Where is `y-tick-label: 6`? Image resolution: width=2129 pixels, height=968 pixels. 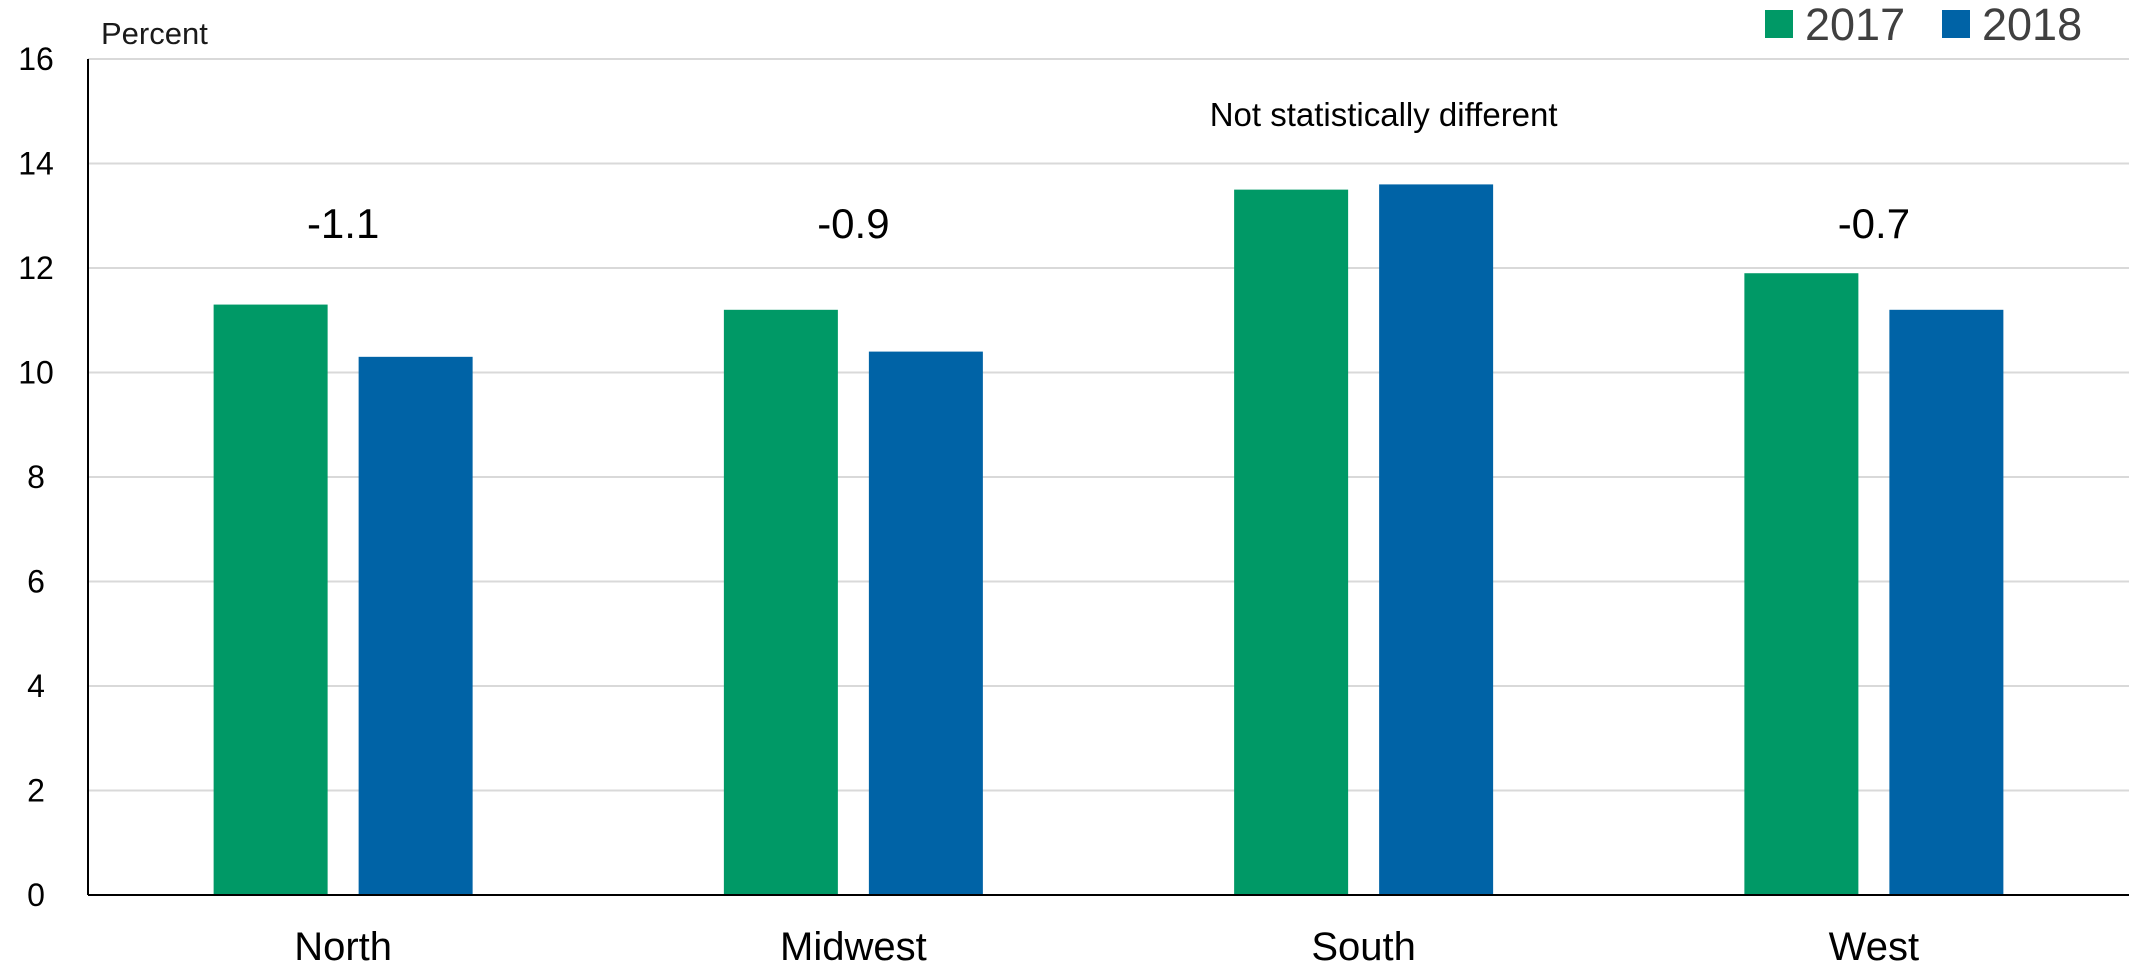 y-tick-label: 6 is located at coordinates (36, 582).